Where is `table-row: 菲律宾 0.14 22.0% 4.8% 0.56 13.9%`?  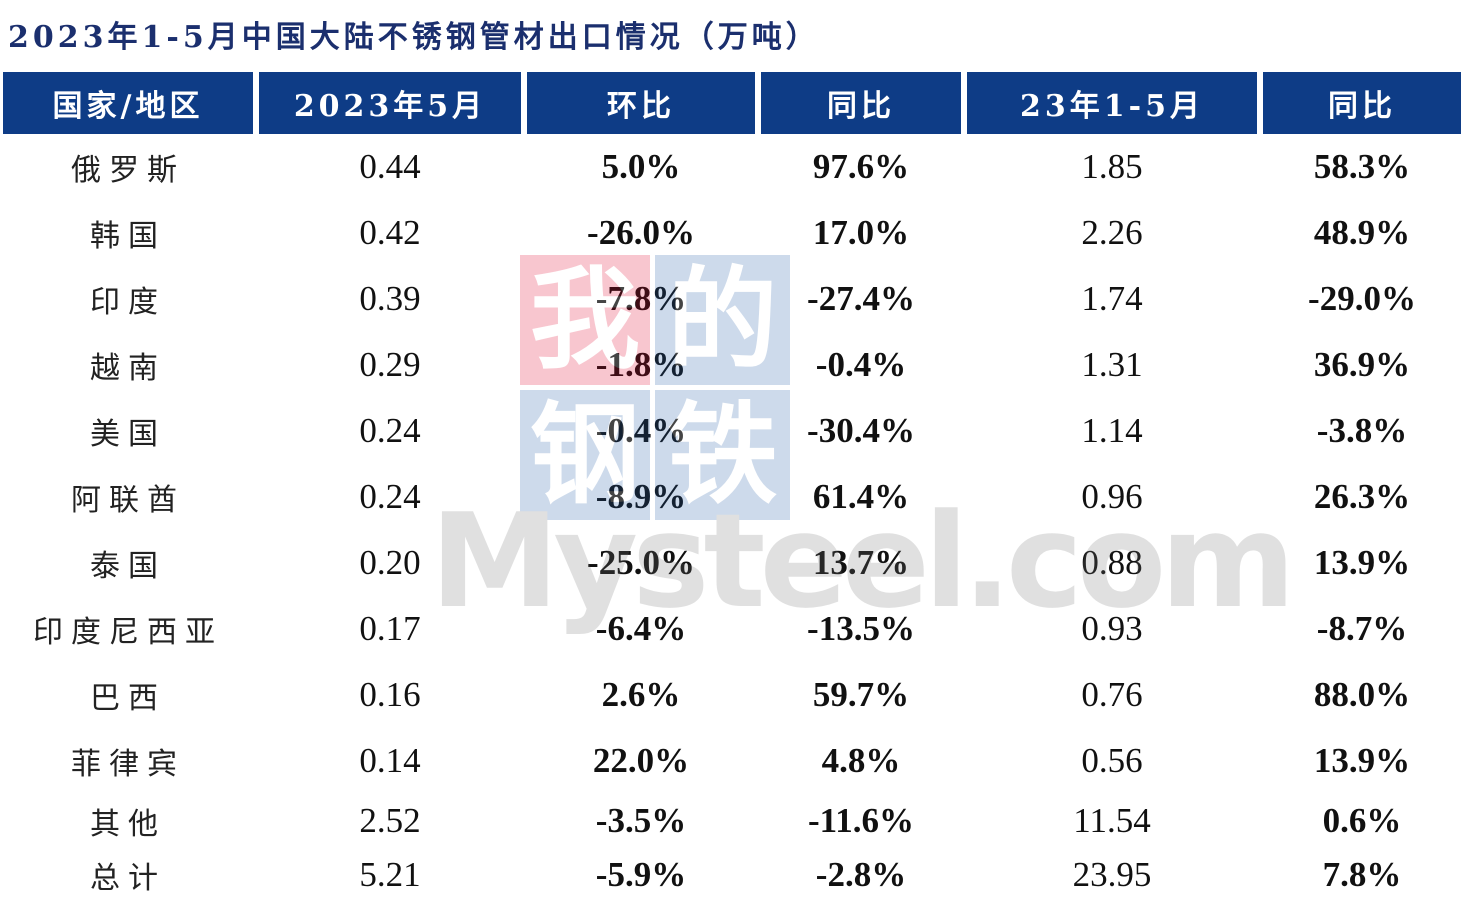
table-row: 菲律宾 0.14 22.0% 4.8% 0.56 13.9% is located at coordinates (732, 761).